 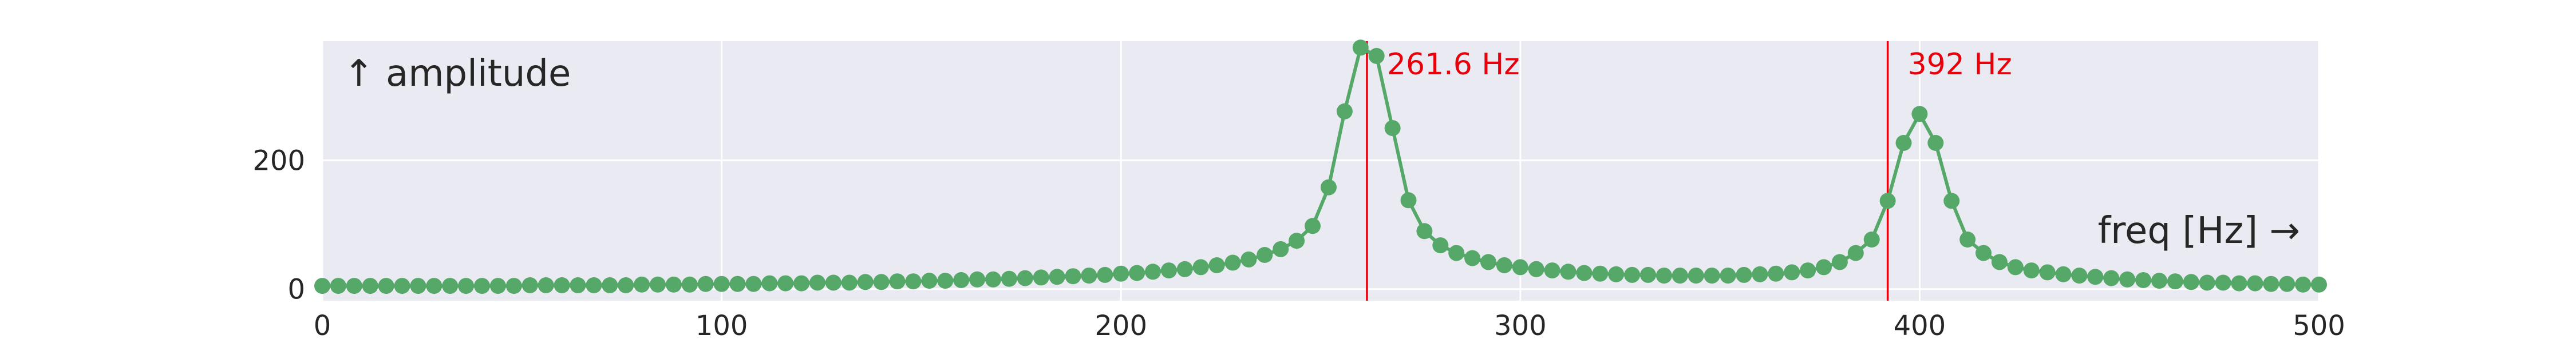 I want to click on x-tick-label: 200, so click(x=1121, y=326).